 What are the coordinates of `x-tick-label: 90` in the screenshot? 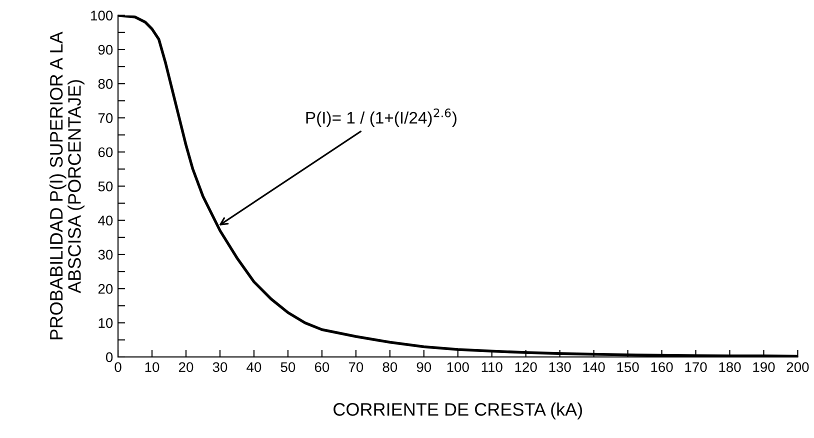 It's located at (424, 367).